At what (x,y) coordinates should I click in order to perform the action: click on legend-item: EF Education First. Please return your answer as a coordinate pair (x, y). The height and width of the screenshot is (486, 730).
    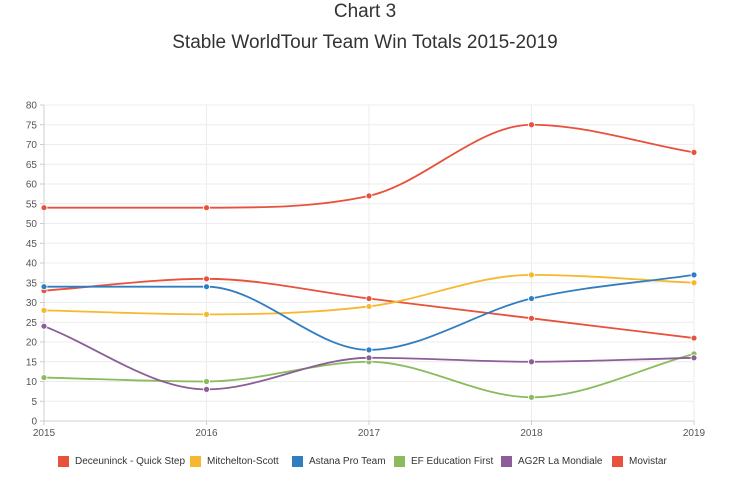
    Looking at the image, I should click on (443, 461).